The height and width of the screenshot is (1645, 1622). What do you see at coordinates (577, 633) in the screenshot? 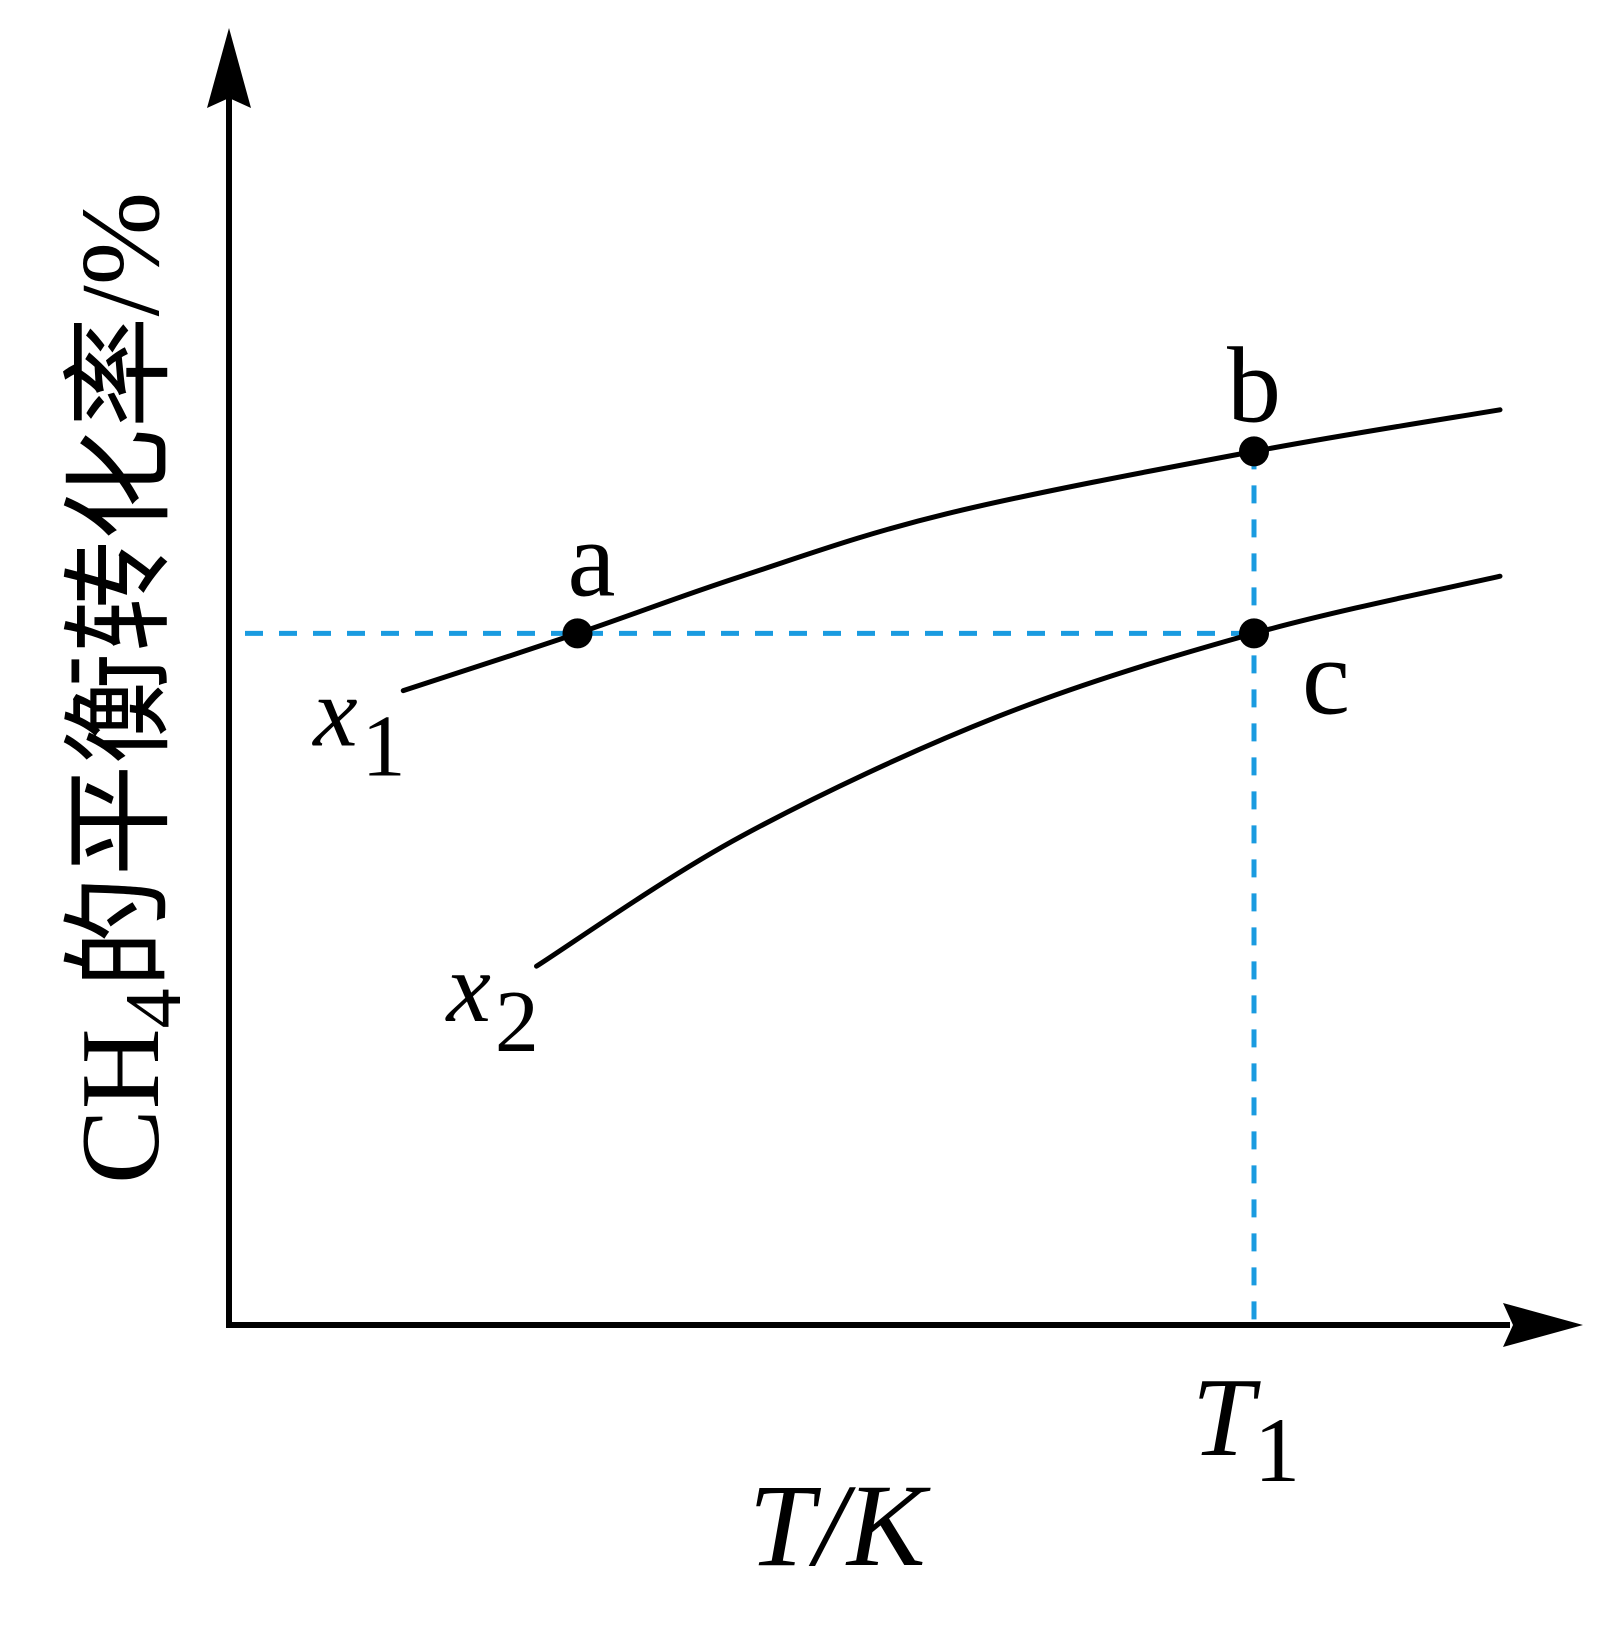
I see `point-a` at bounding box center [577, 633].